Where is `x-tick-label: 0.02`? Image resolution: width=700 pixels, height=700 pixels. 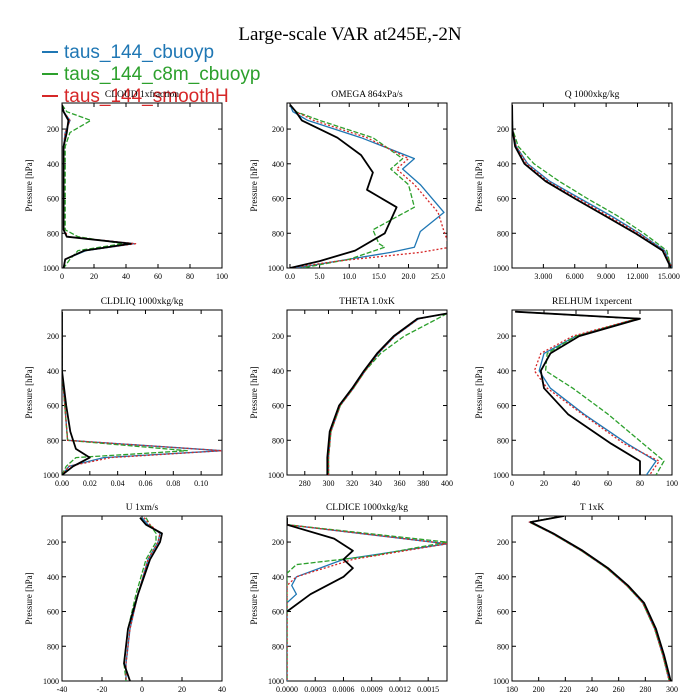
x-tick-label: 0.02 is located at coordinates (90, 483).